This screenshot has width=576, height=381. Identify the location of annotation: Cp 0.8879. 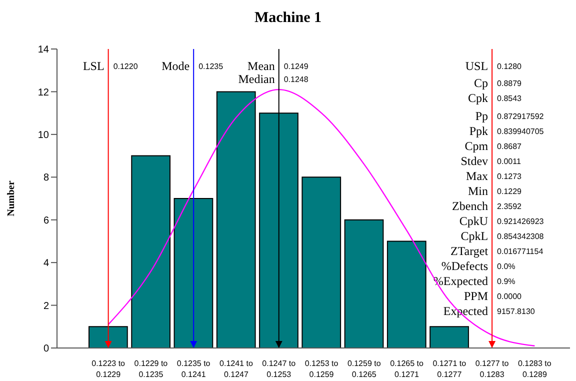
(498, 83).